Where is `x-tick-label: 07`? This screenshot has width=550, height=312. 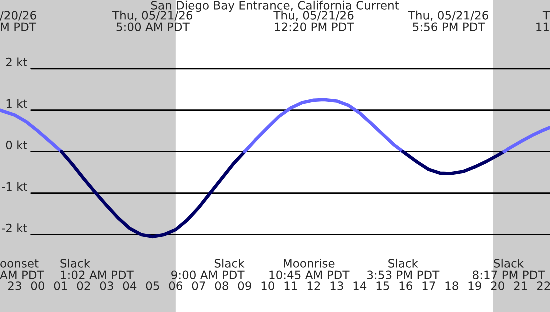 x-tick-label: 07 is located at coordinates (199, 286).